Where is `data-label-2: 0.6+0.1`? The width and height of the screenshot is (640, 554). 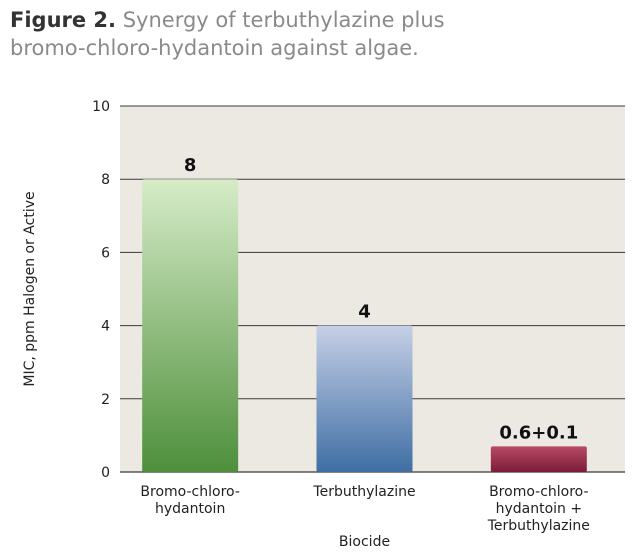 data-label-2: 0.6+0.1 is located at coordinates (538, 432).